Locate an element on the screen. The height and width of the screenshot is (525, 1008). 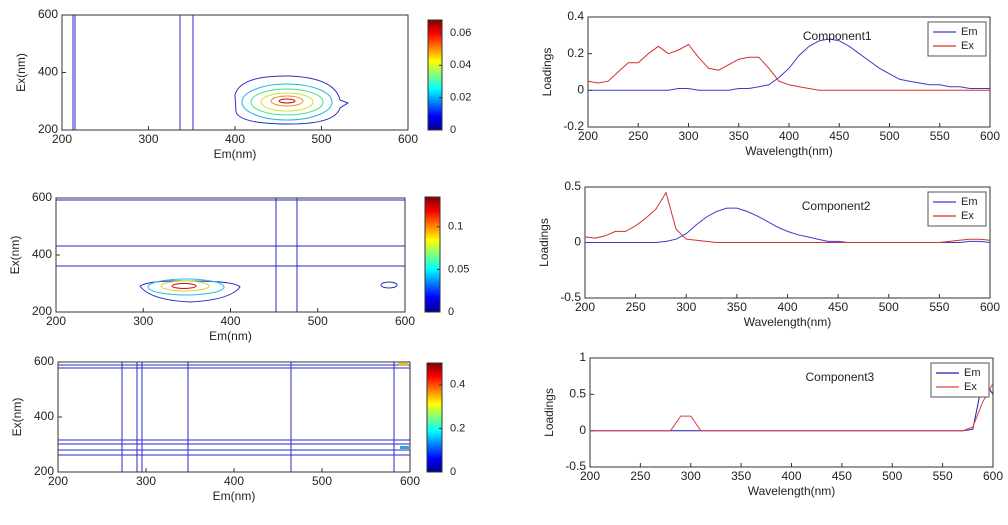
y-tick-label: -0.2 is located at coordinates (573, 126).